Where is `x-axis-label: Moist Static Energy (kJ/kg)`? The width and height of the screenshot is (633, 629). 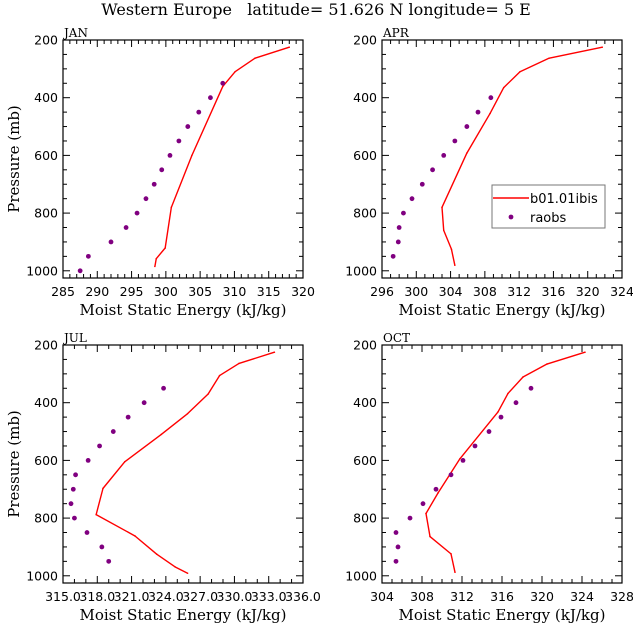 x-axis-label: Moist Static Energy (kJ/kg) is located at coordinates (183, 615).